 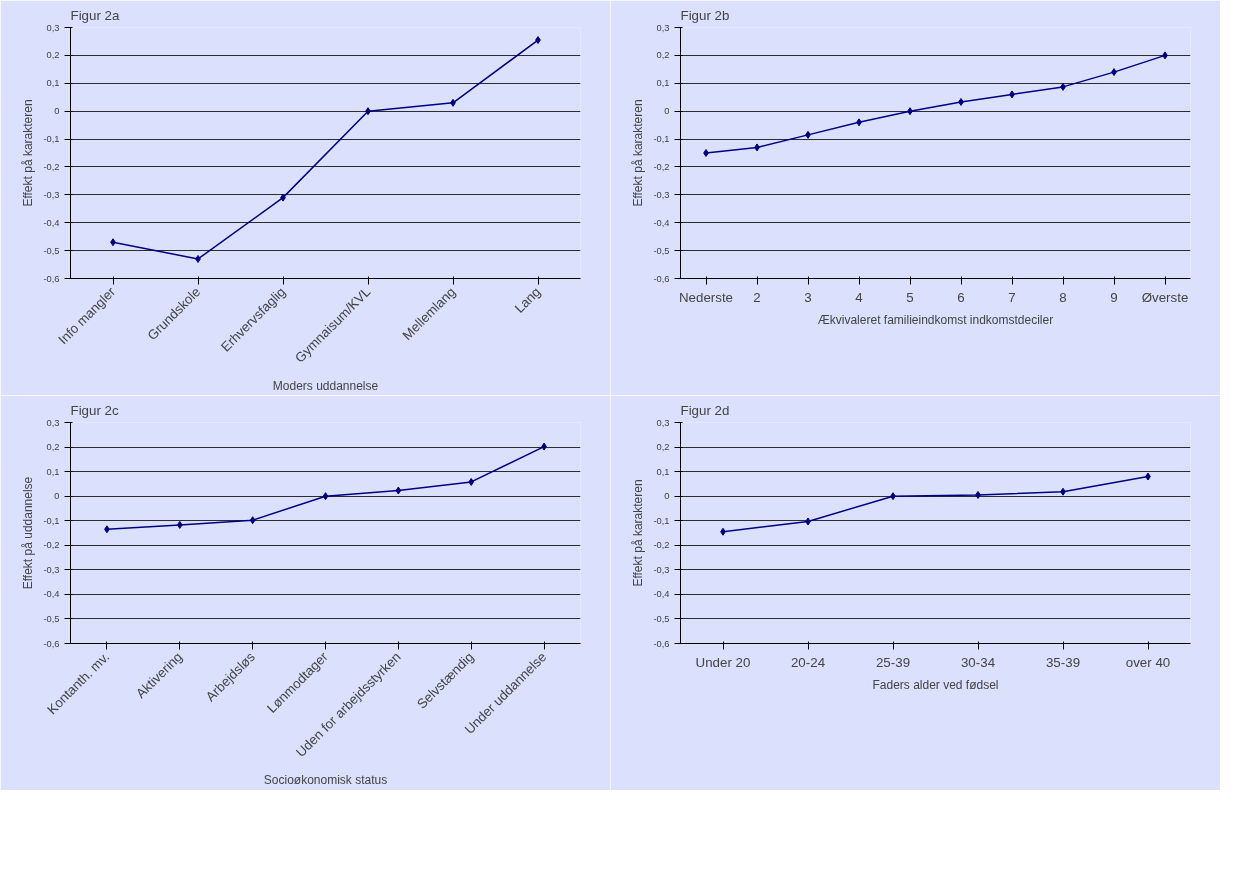 I want to click on x-tick-label: 5, so click(x=910, y=297).